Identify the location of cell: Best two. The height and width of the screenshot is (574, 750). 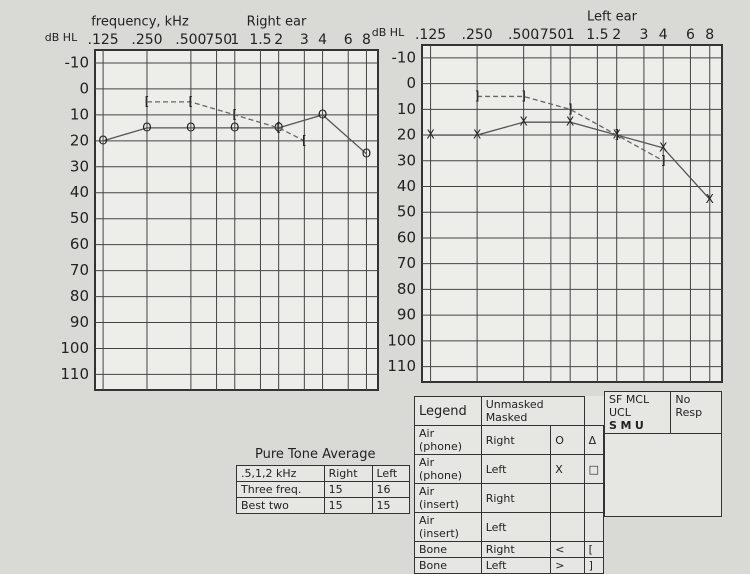
(280, 505).